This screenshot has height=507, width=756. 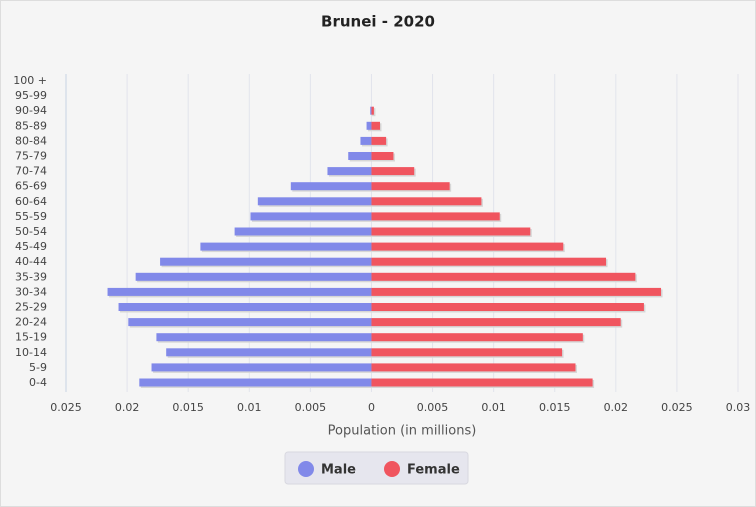 What do you see at coordinates (31, 307) in the screenshot?
I see `y-tick-label: 25-29` at bounding box center [31, 307].